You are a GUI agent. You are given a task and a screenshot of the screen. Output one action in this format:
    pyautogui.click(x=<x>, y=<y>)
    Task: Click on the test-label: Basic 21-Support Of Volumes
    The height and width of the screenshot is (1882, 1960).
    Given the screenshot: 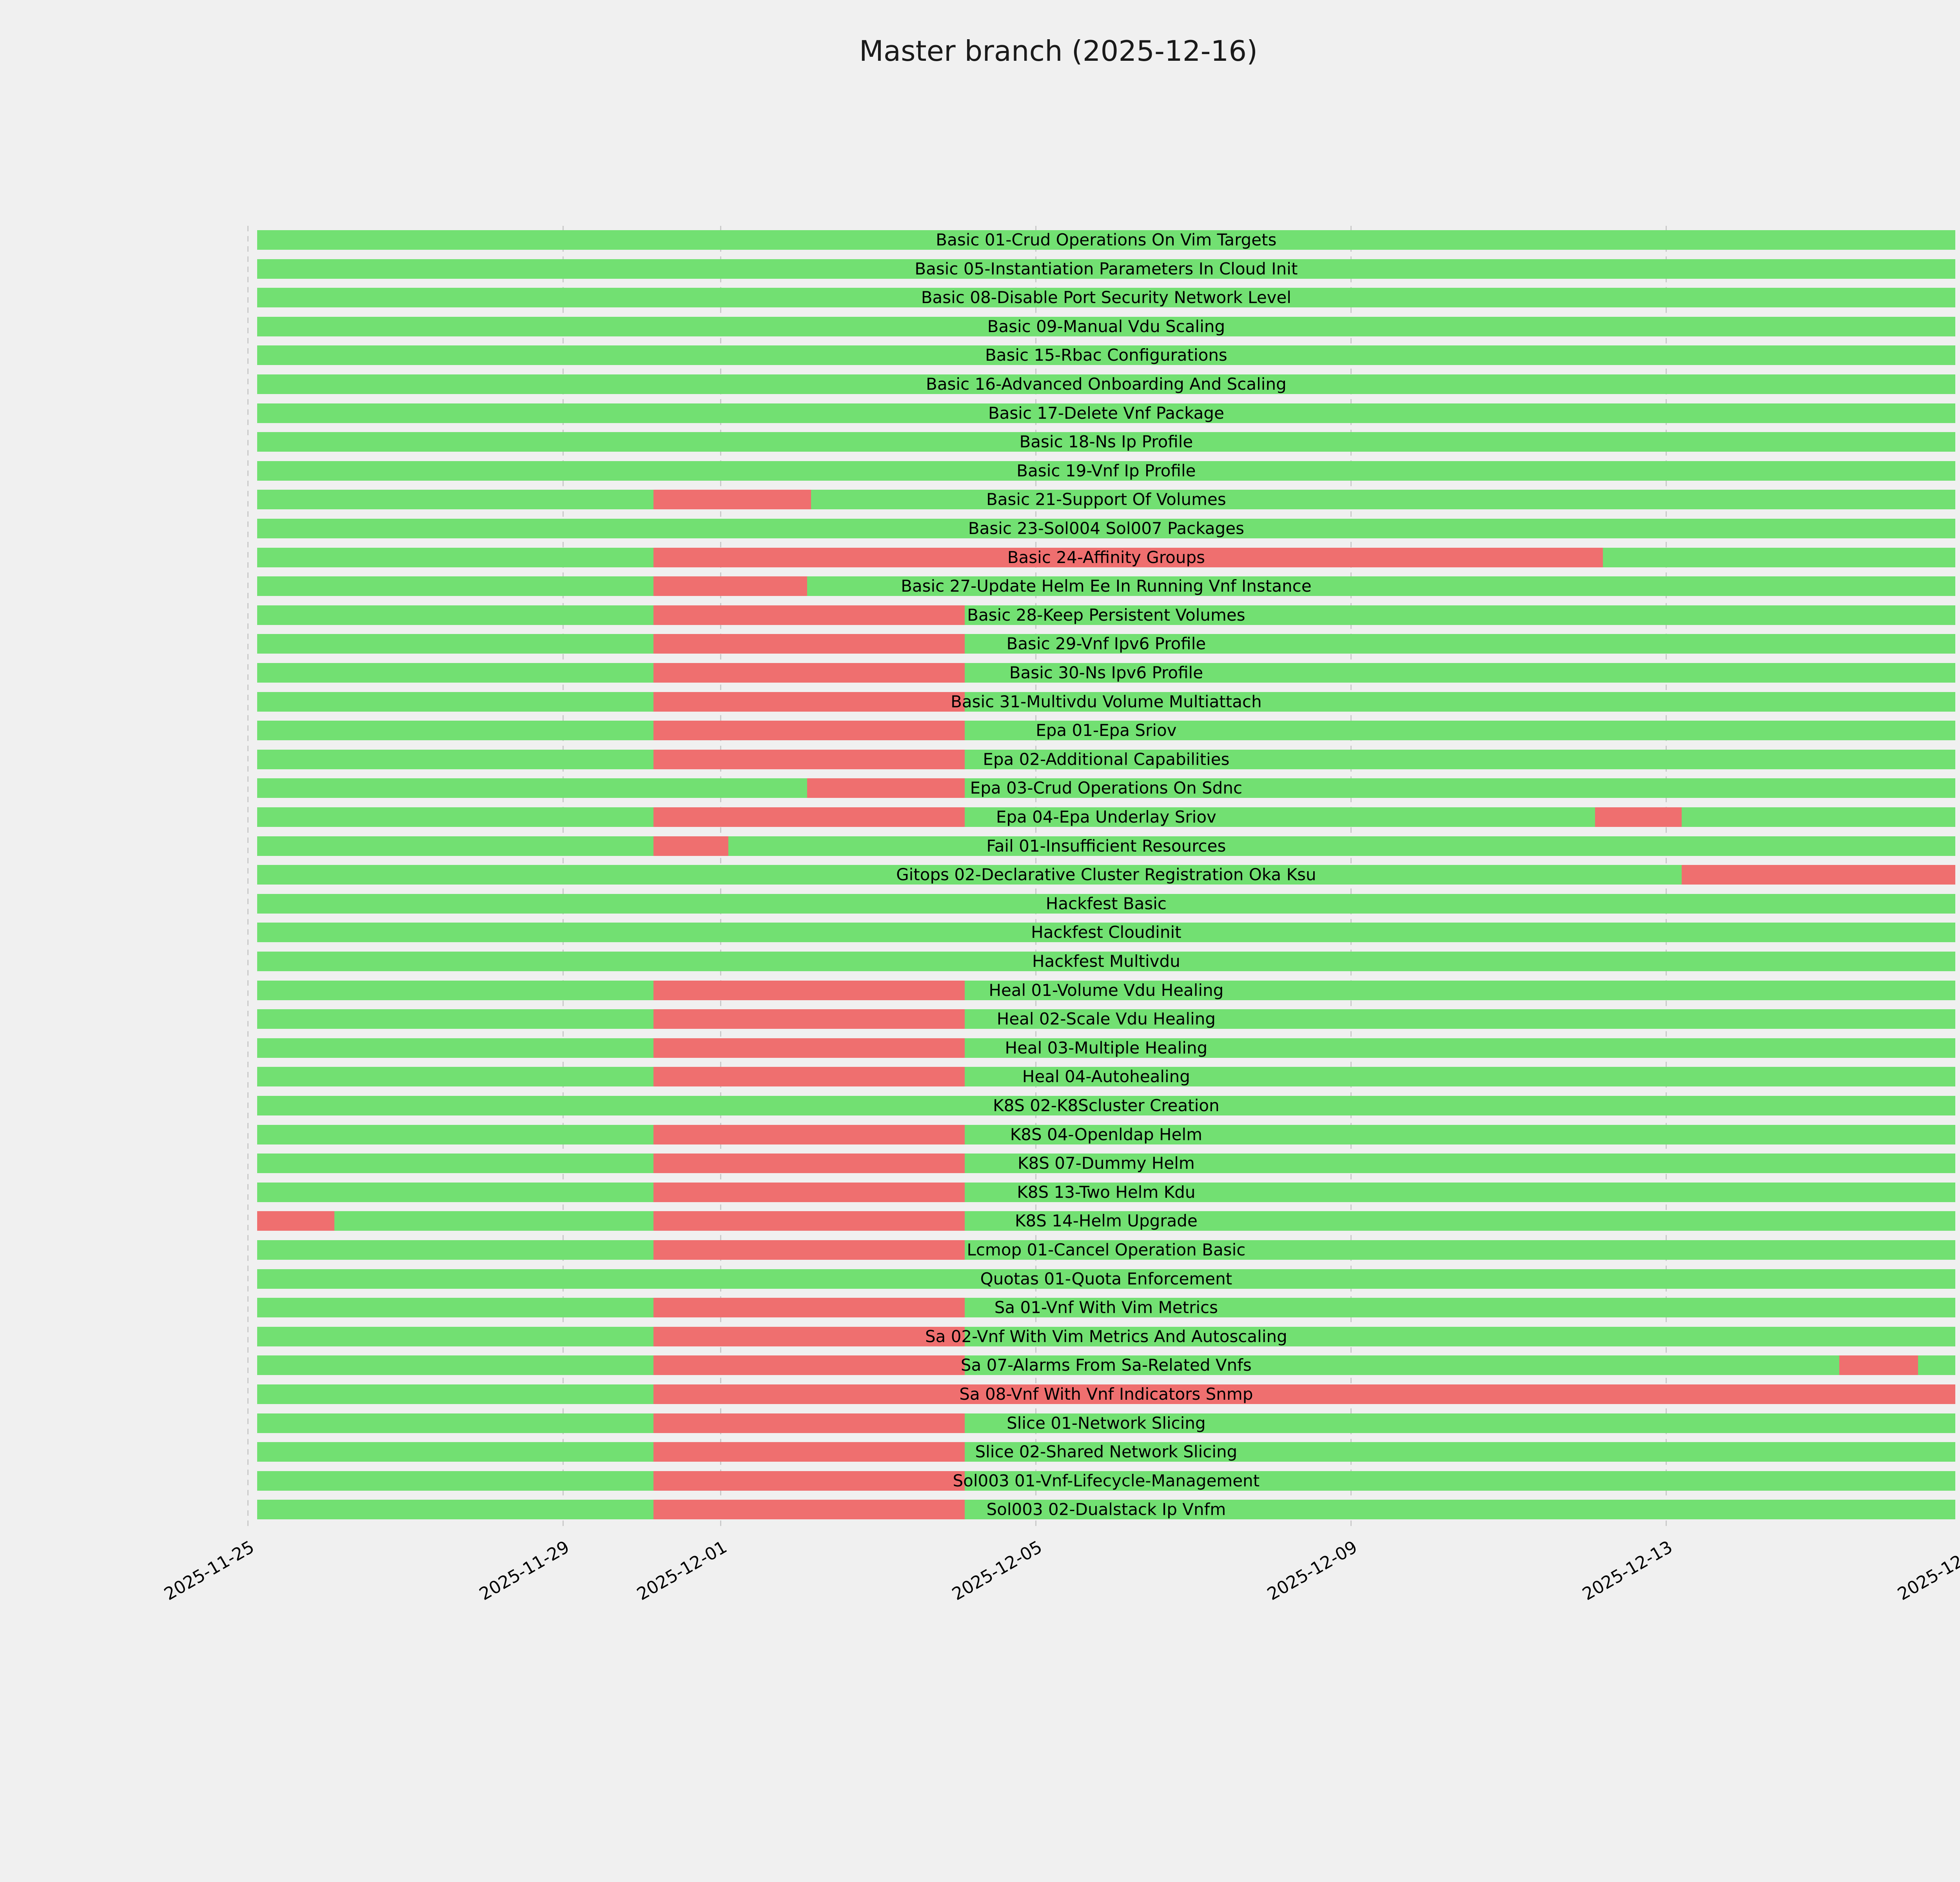 What is the action you would take?
    pyautogui.click(x=1106, y=499)
    